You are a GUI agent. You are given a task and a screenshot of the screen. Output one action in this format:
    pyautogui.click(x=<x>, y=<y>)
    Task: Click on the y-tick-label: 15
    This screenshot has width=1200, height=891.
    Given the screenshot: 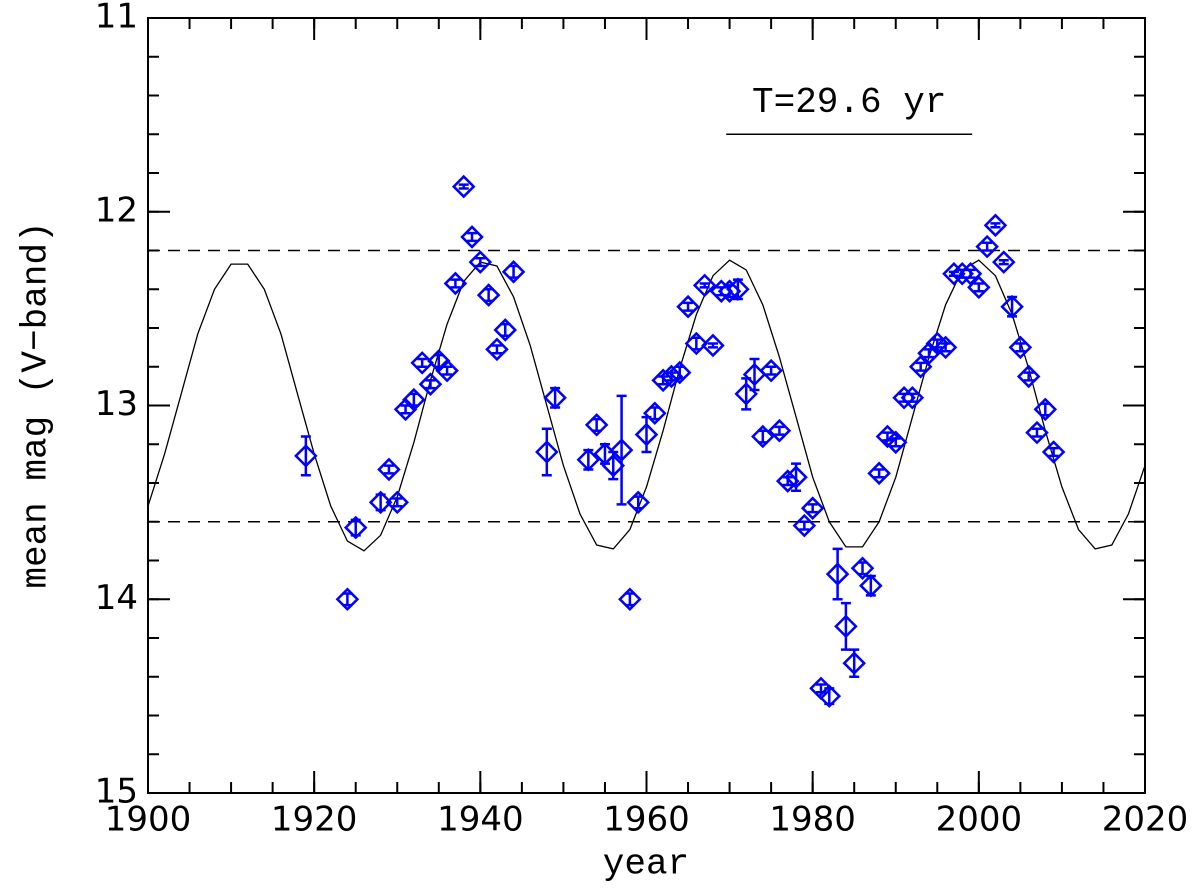 What is the action you would take?
    pyautogui.click(x=116, y=792)
    